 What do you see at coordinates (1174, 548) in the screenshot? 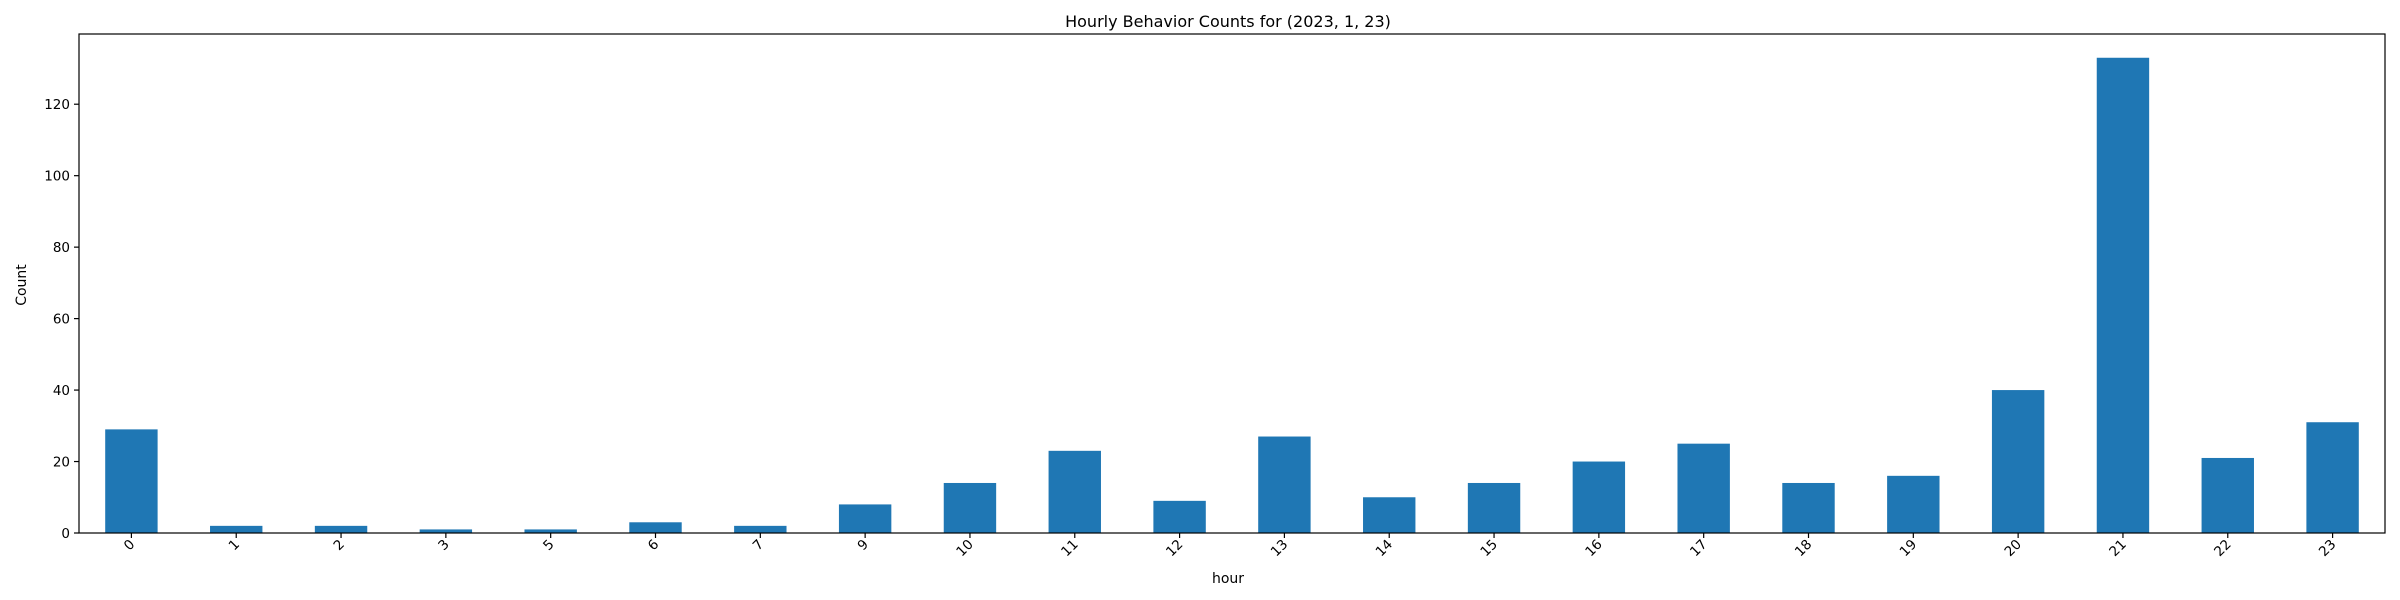
I see `x-tick-label: 12` at bounding box center [1174, 548].